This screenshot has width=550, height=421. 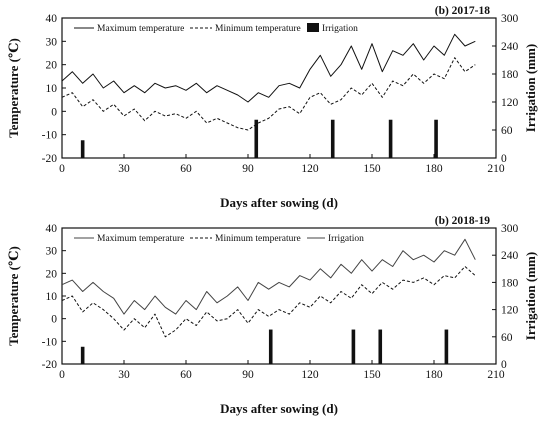 I want to click on legend-swatch-irrigation, so click(x=313, y=27).